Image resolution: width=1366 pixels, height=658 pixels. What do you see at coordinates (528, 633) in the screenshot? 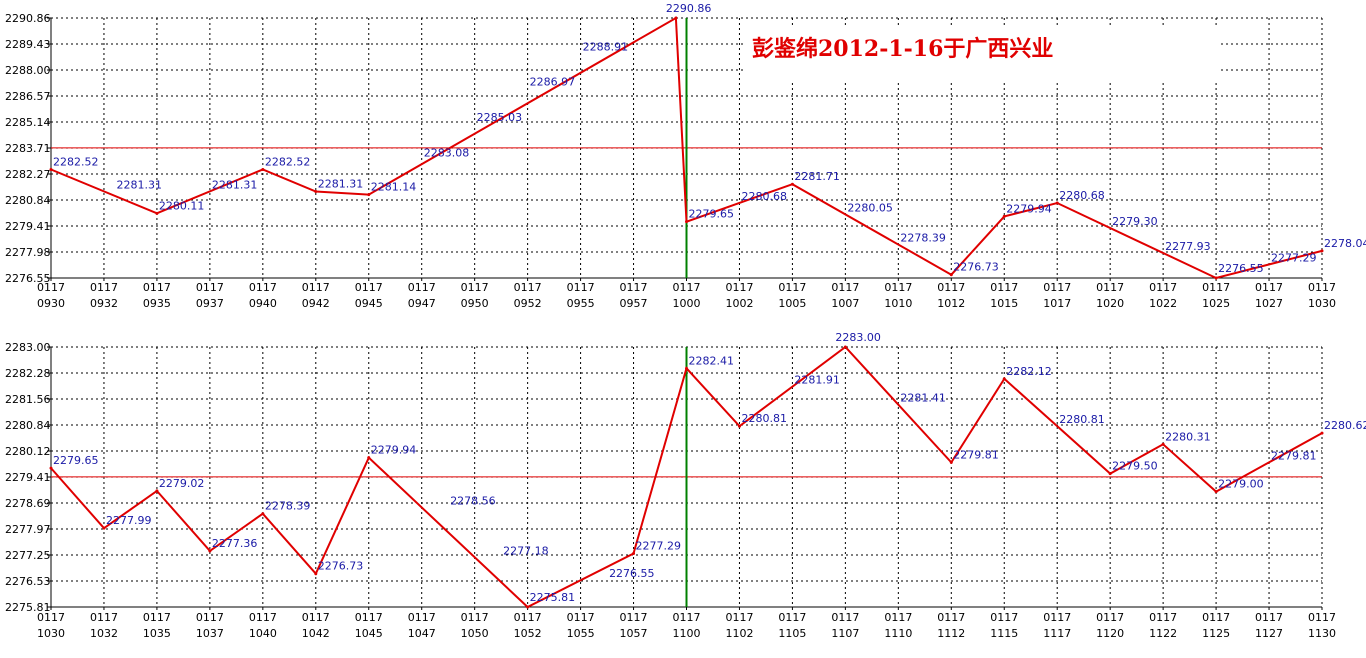
I see `x-tick-label-time: 1052` at bounding box center [528, 633].